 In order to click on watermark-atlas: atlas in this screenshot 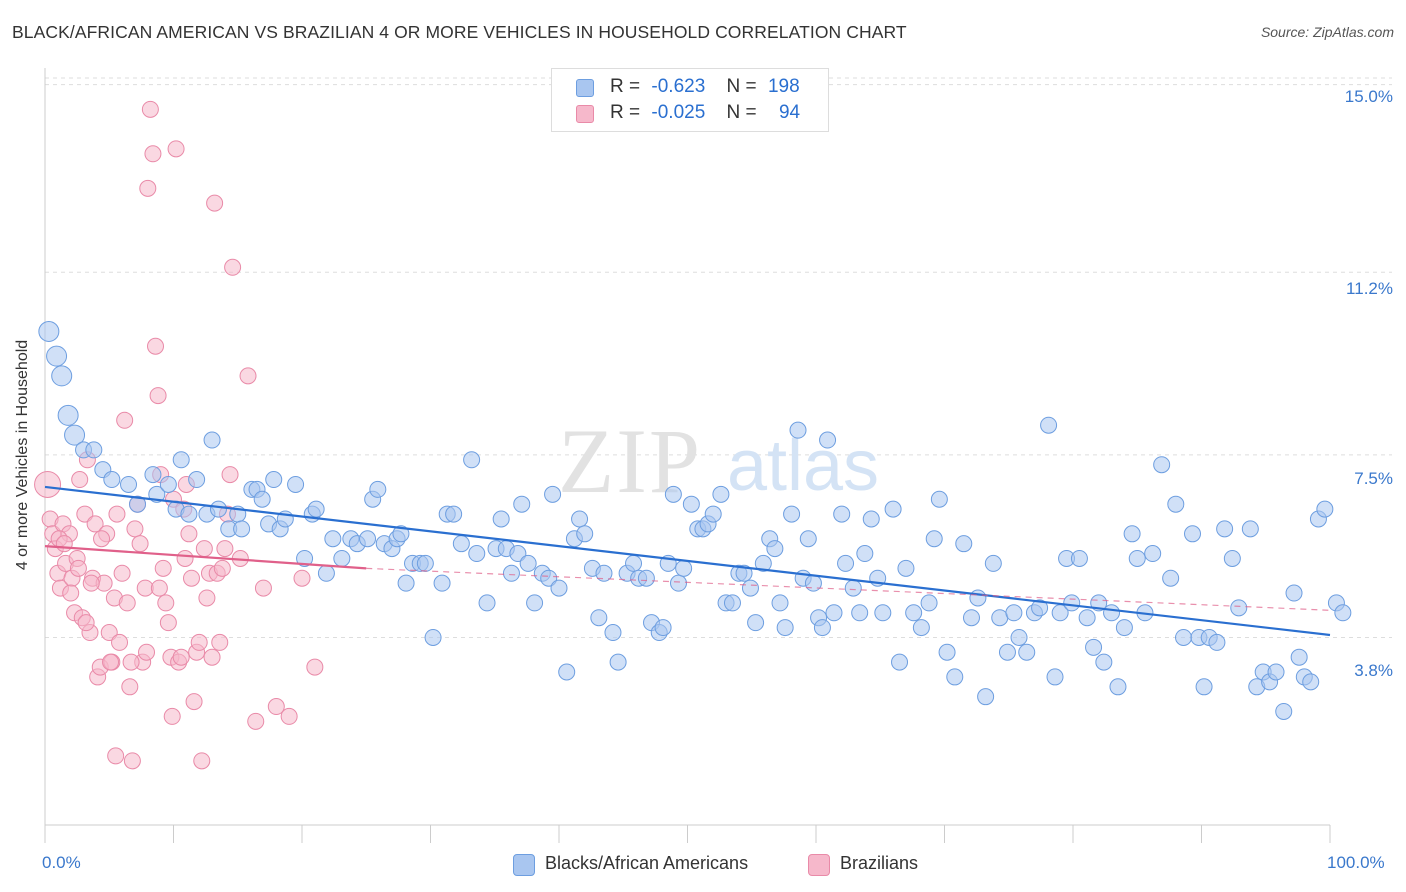, I will do `click(803, 466)`.